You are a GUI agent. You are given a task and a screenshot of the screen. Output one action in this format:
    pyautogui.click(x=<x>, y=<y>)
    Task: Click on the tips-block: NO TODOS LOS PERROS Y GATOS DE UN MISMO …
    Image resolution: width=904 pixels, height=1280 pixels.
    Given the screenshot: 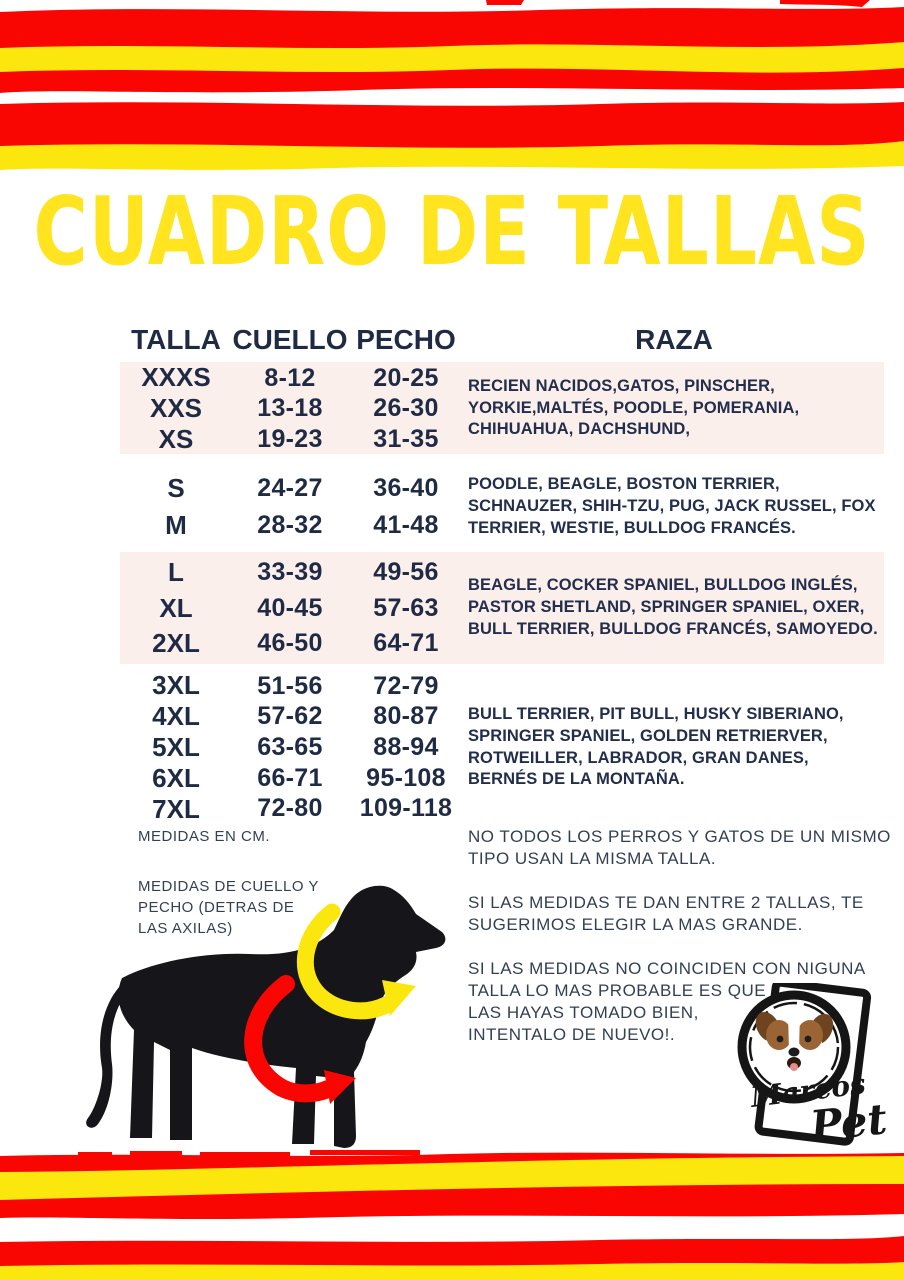 What is the action you would take?
    pyautogui.click(x=685, y=947)
    